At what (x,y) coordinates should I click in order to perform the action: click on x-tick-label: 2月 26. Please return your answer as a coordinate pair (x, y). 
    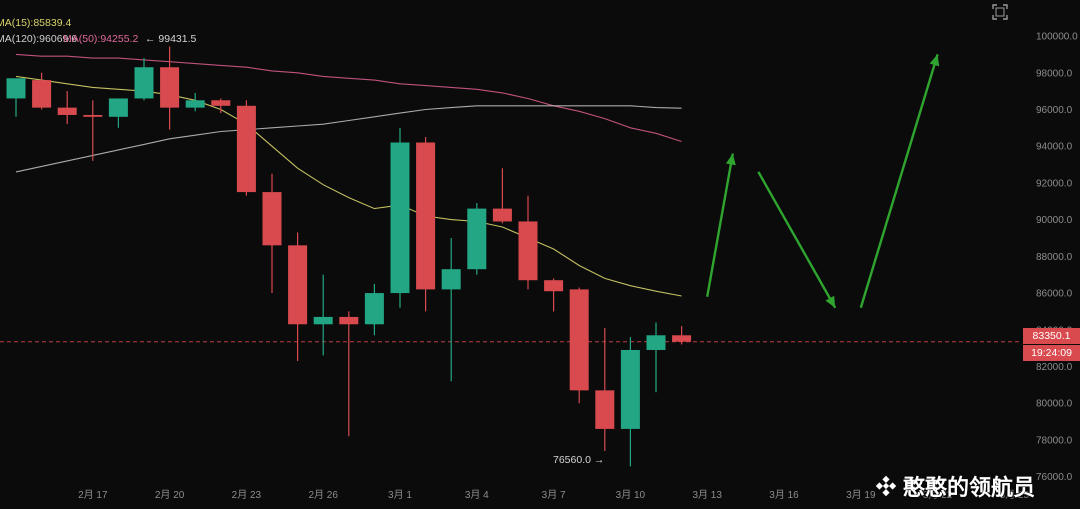
    Looking at the image, I should click on (323, 495).